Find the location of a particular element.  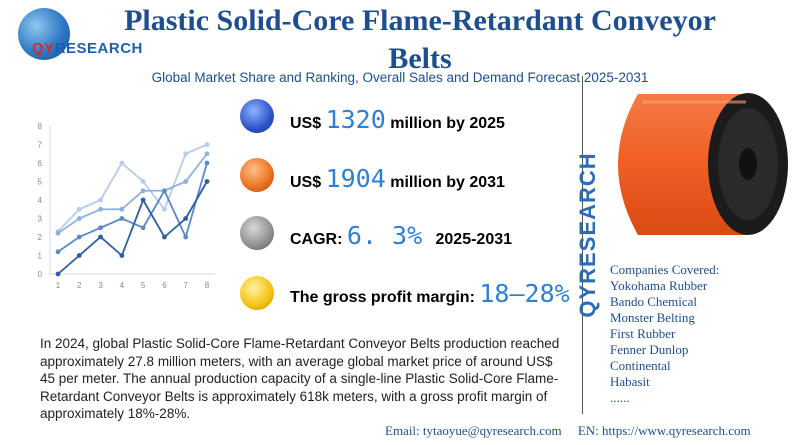

series-line-s4 is located at coordinates (132, 228).